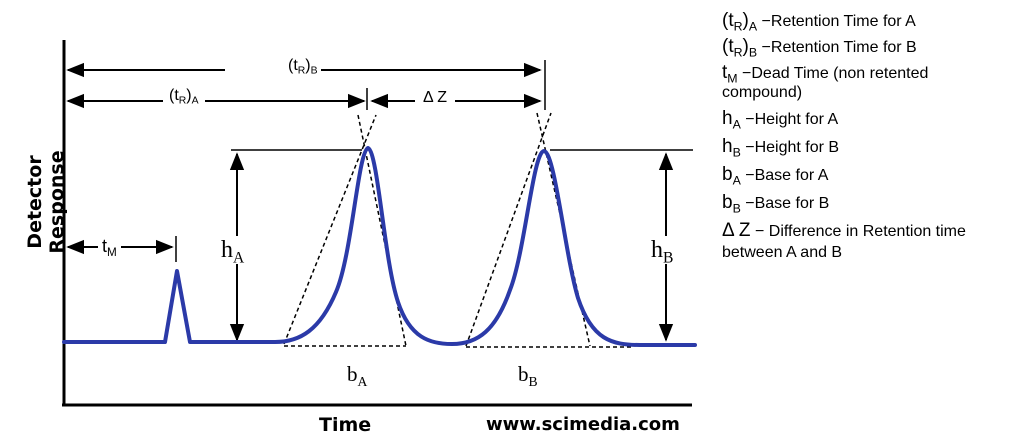 The width and height of the screenshot is (1010, 443). Describe the element at coordinates (780, 120) in the screenshot. I see `legend-item-hA: hA −Height for A` at that location.